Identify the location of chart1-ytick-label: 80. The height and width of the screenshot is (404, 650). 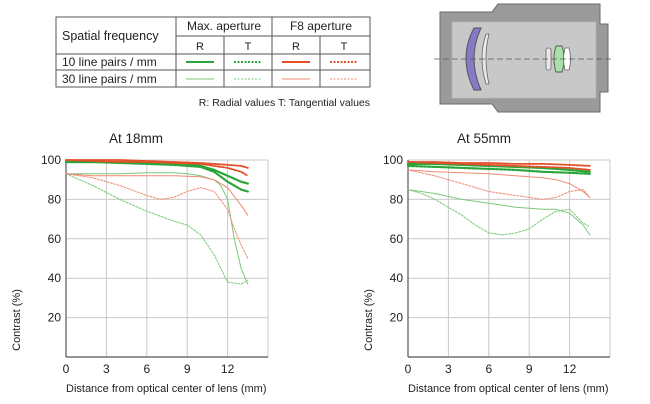
(55, 199).